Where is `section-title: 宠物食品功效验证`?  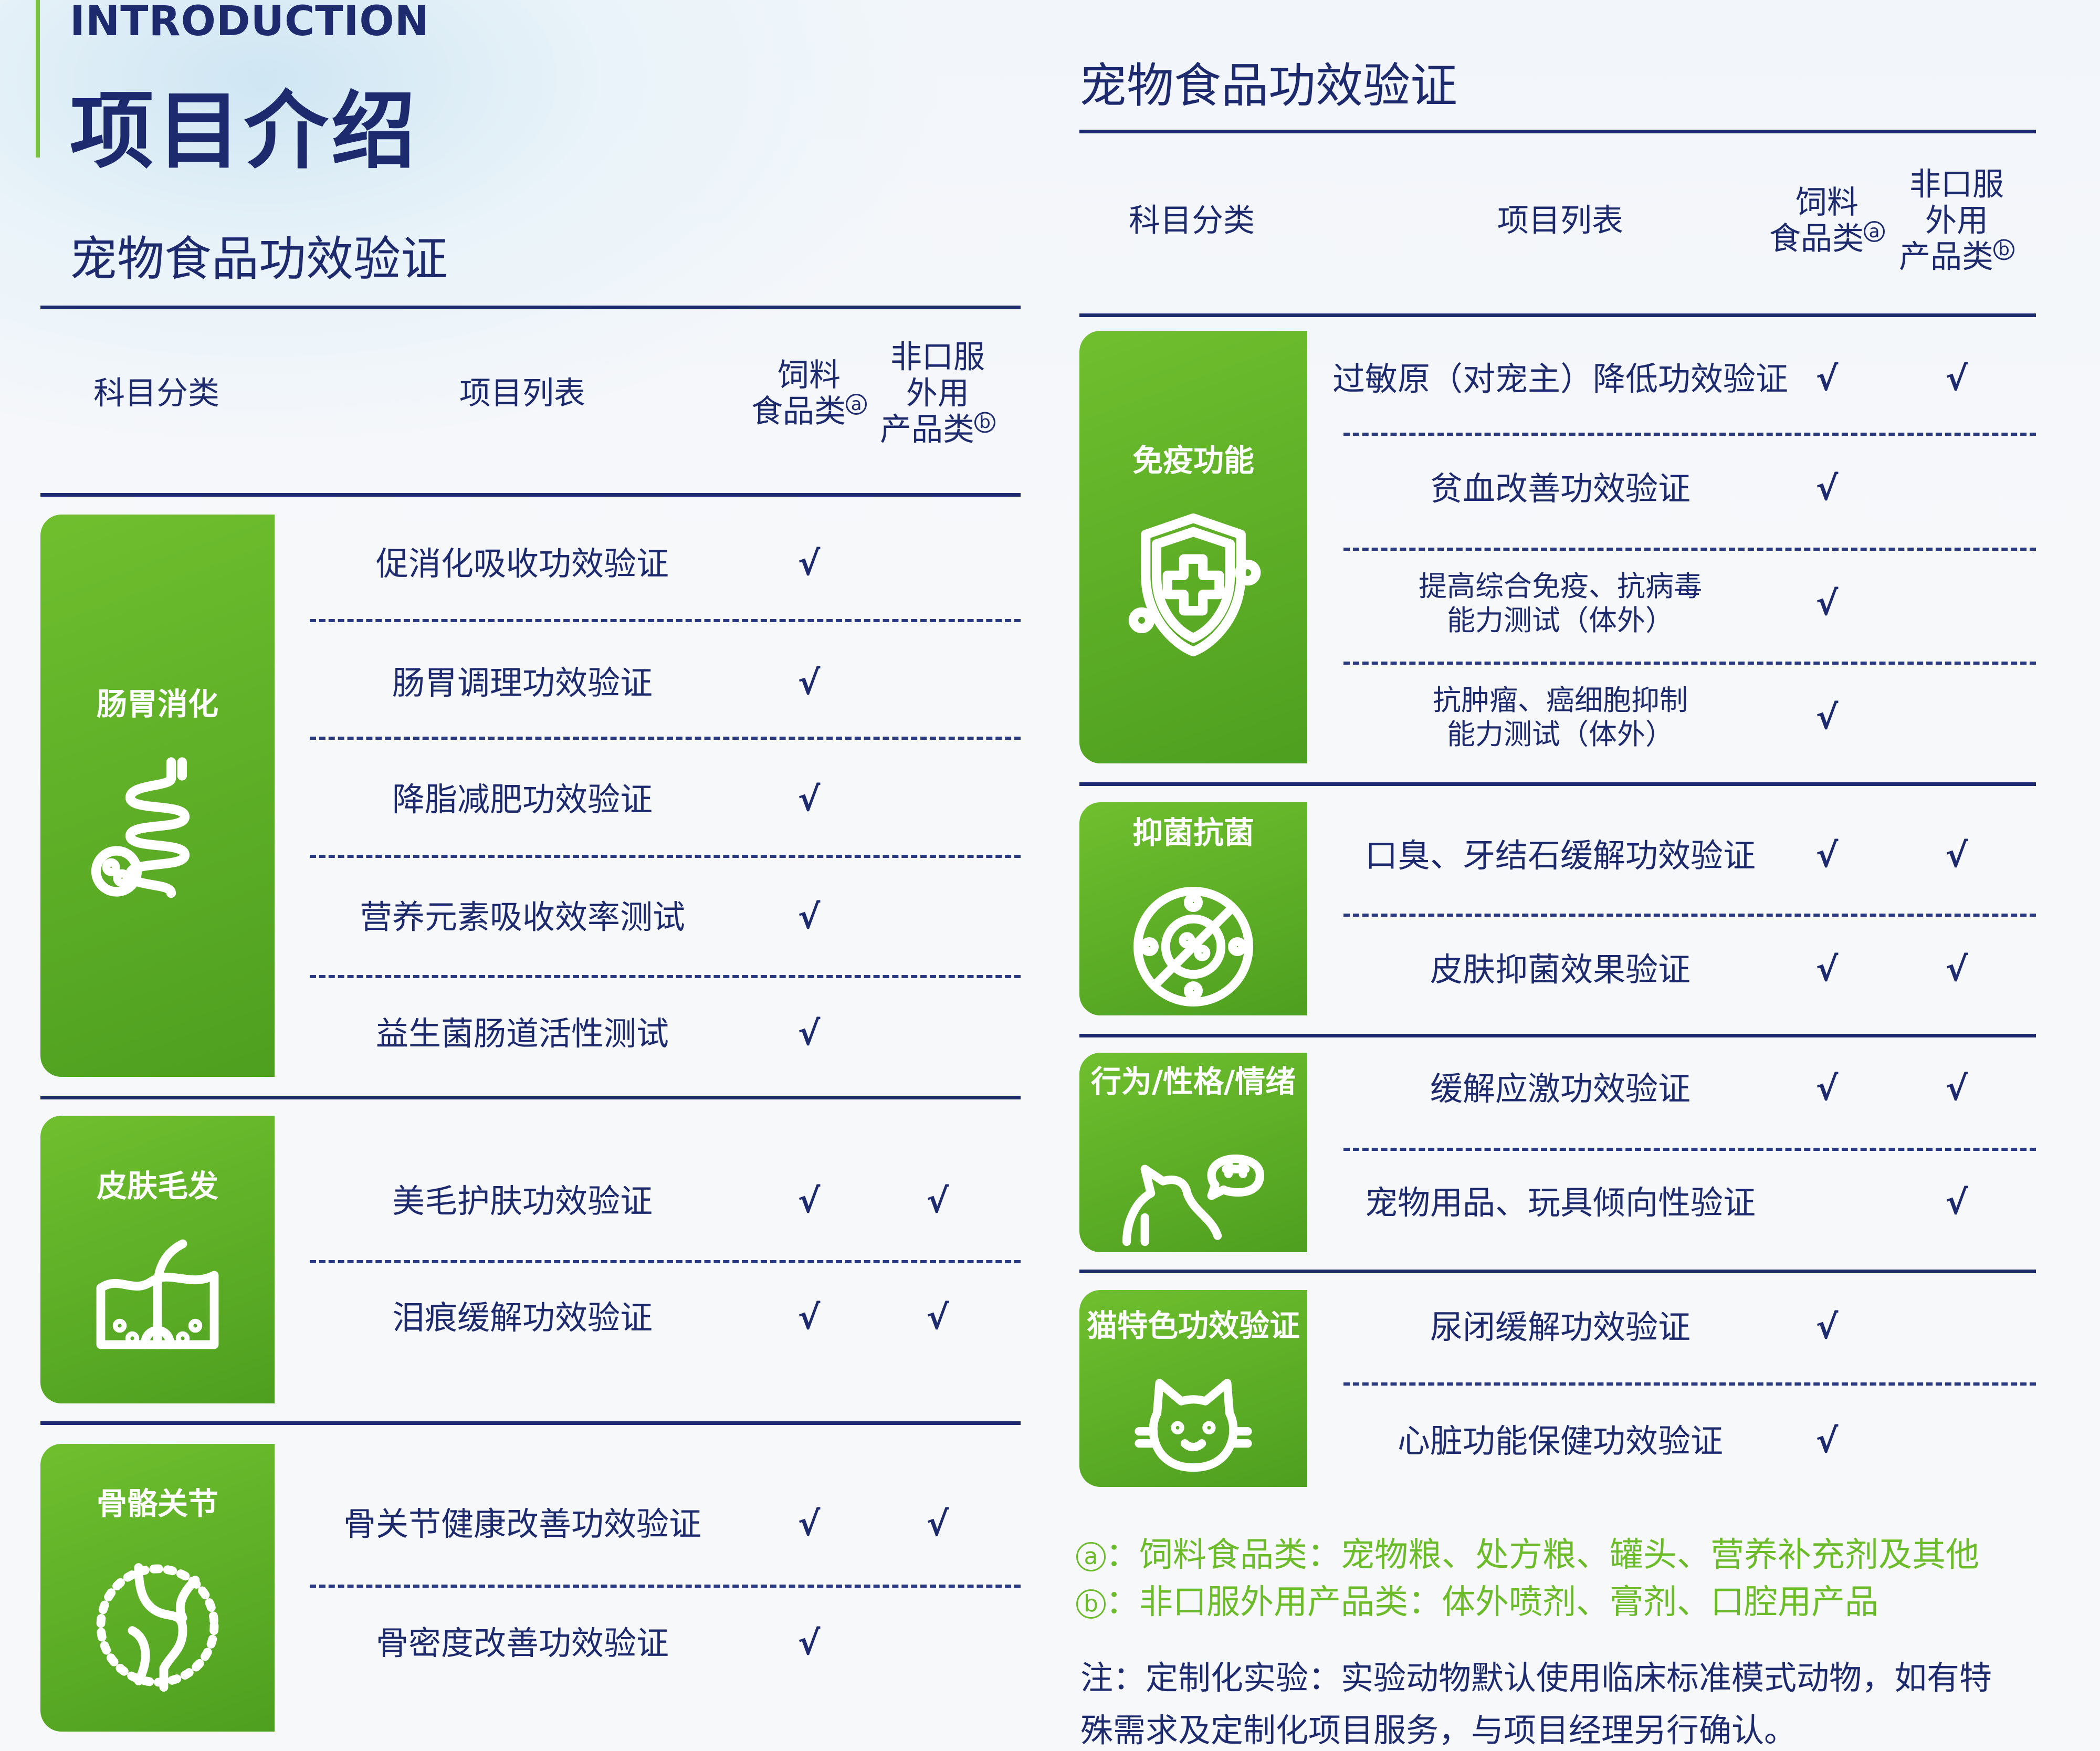 section-title: 宠物食品功效验证 is located at coordinates (1268, 85).